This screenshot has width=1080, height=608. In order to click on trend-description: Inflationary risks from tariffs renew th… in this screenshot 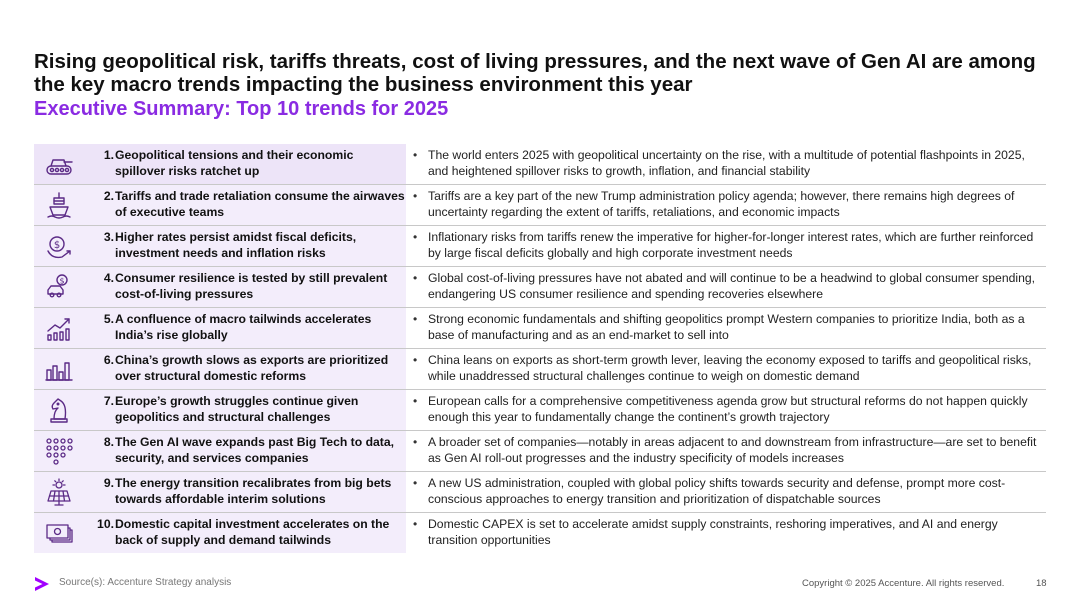, I will do `click(731, 245)`.